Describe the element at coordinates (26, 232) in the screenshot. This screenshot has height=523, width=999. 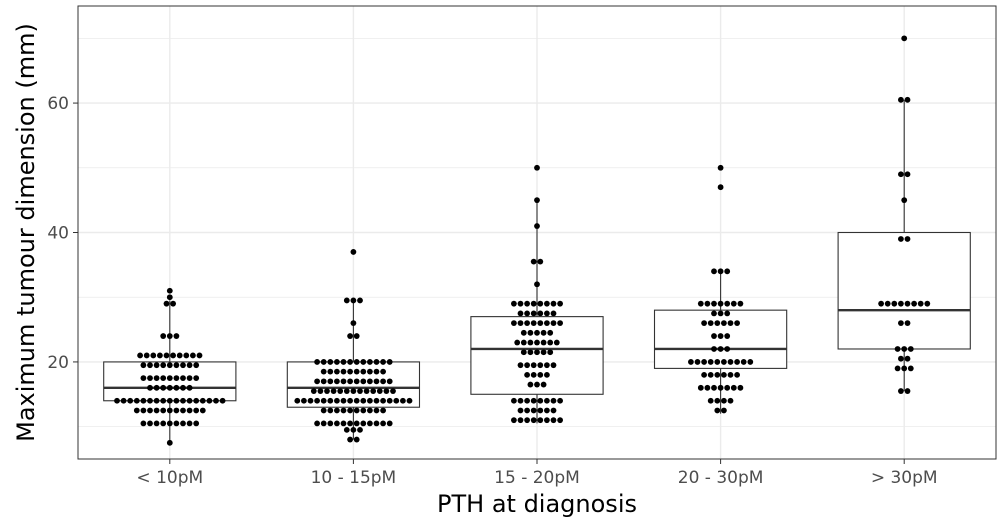
I see `y-axis-title: Maximum tumour dimension (mm)` at that location.